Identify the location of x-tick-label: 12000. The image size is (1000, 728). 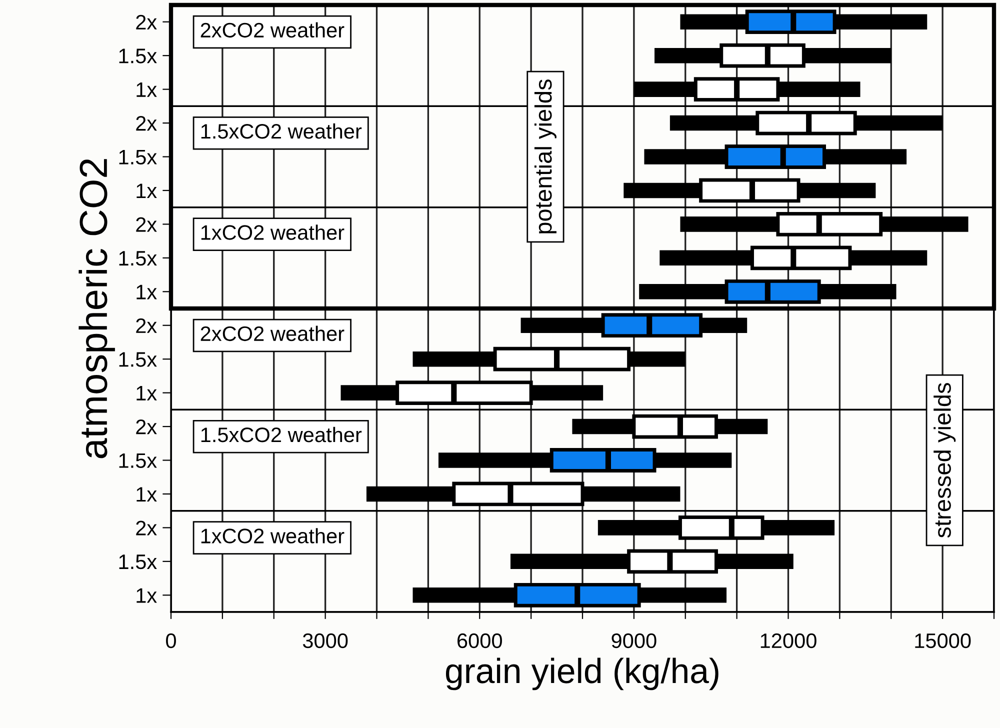
(788, 640).